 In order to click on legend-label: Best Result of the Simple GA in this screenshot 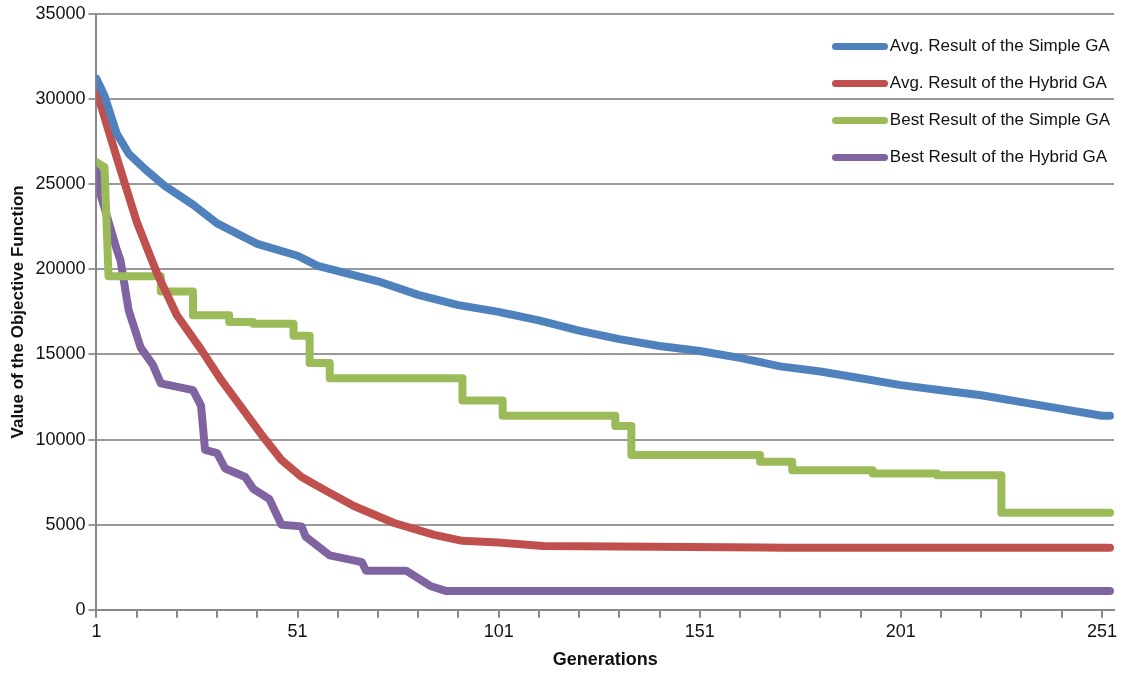, I will do `click(999, 120)`.